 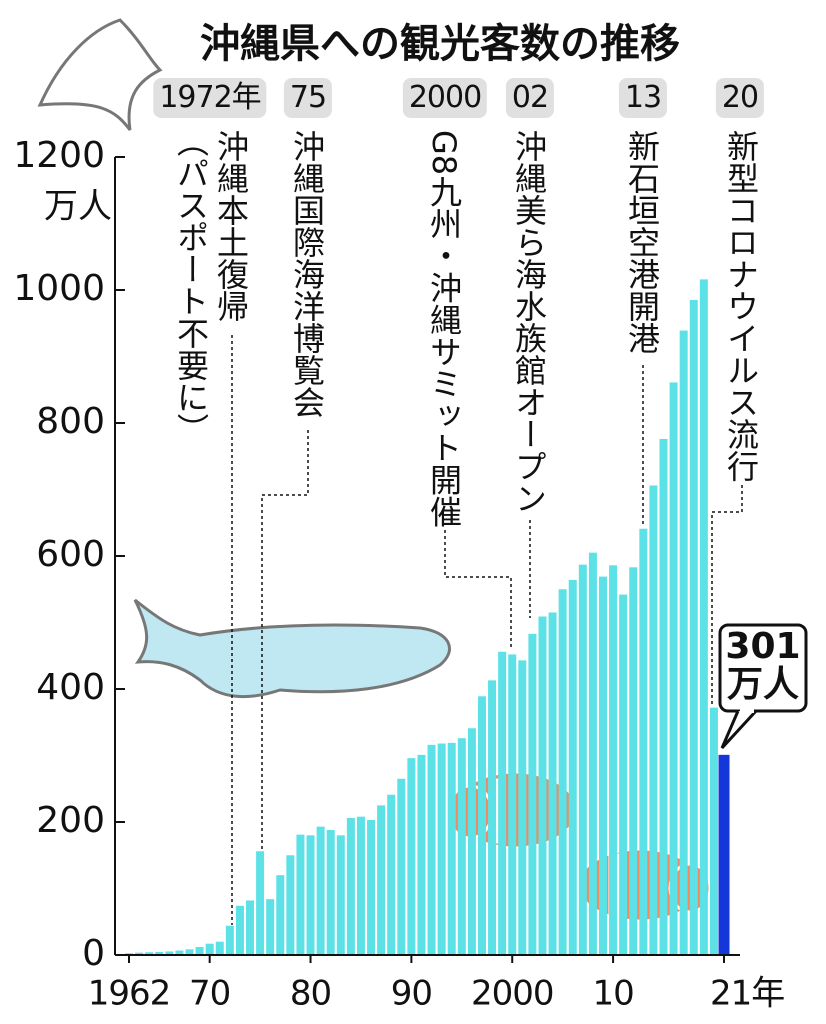 What do you see at coordinates (70, 820) in the screenshot?
I see `y-tick-label: 200` at bounding box center [70, 820].